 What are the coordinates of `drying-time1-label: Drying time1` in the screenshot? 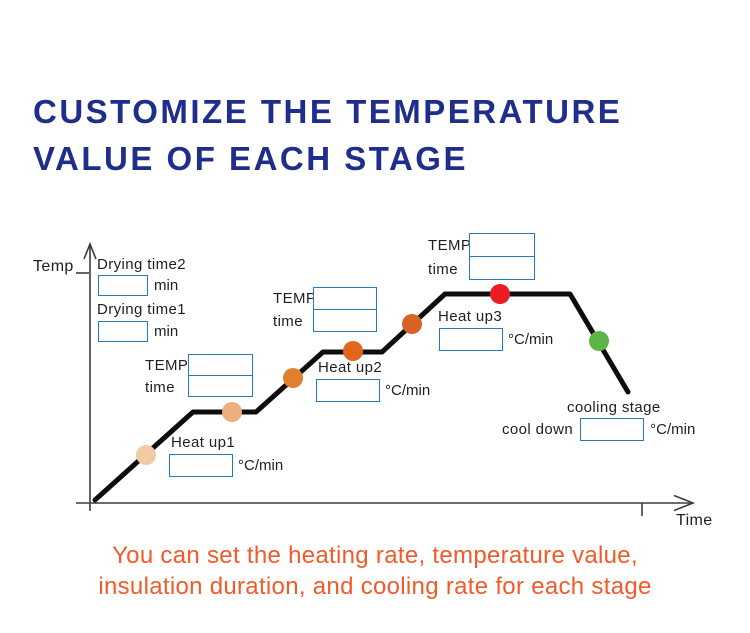 It's located at (141, 309).